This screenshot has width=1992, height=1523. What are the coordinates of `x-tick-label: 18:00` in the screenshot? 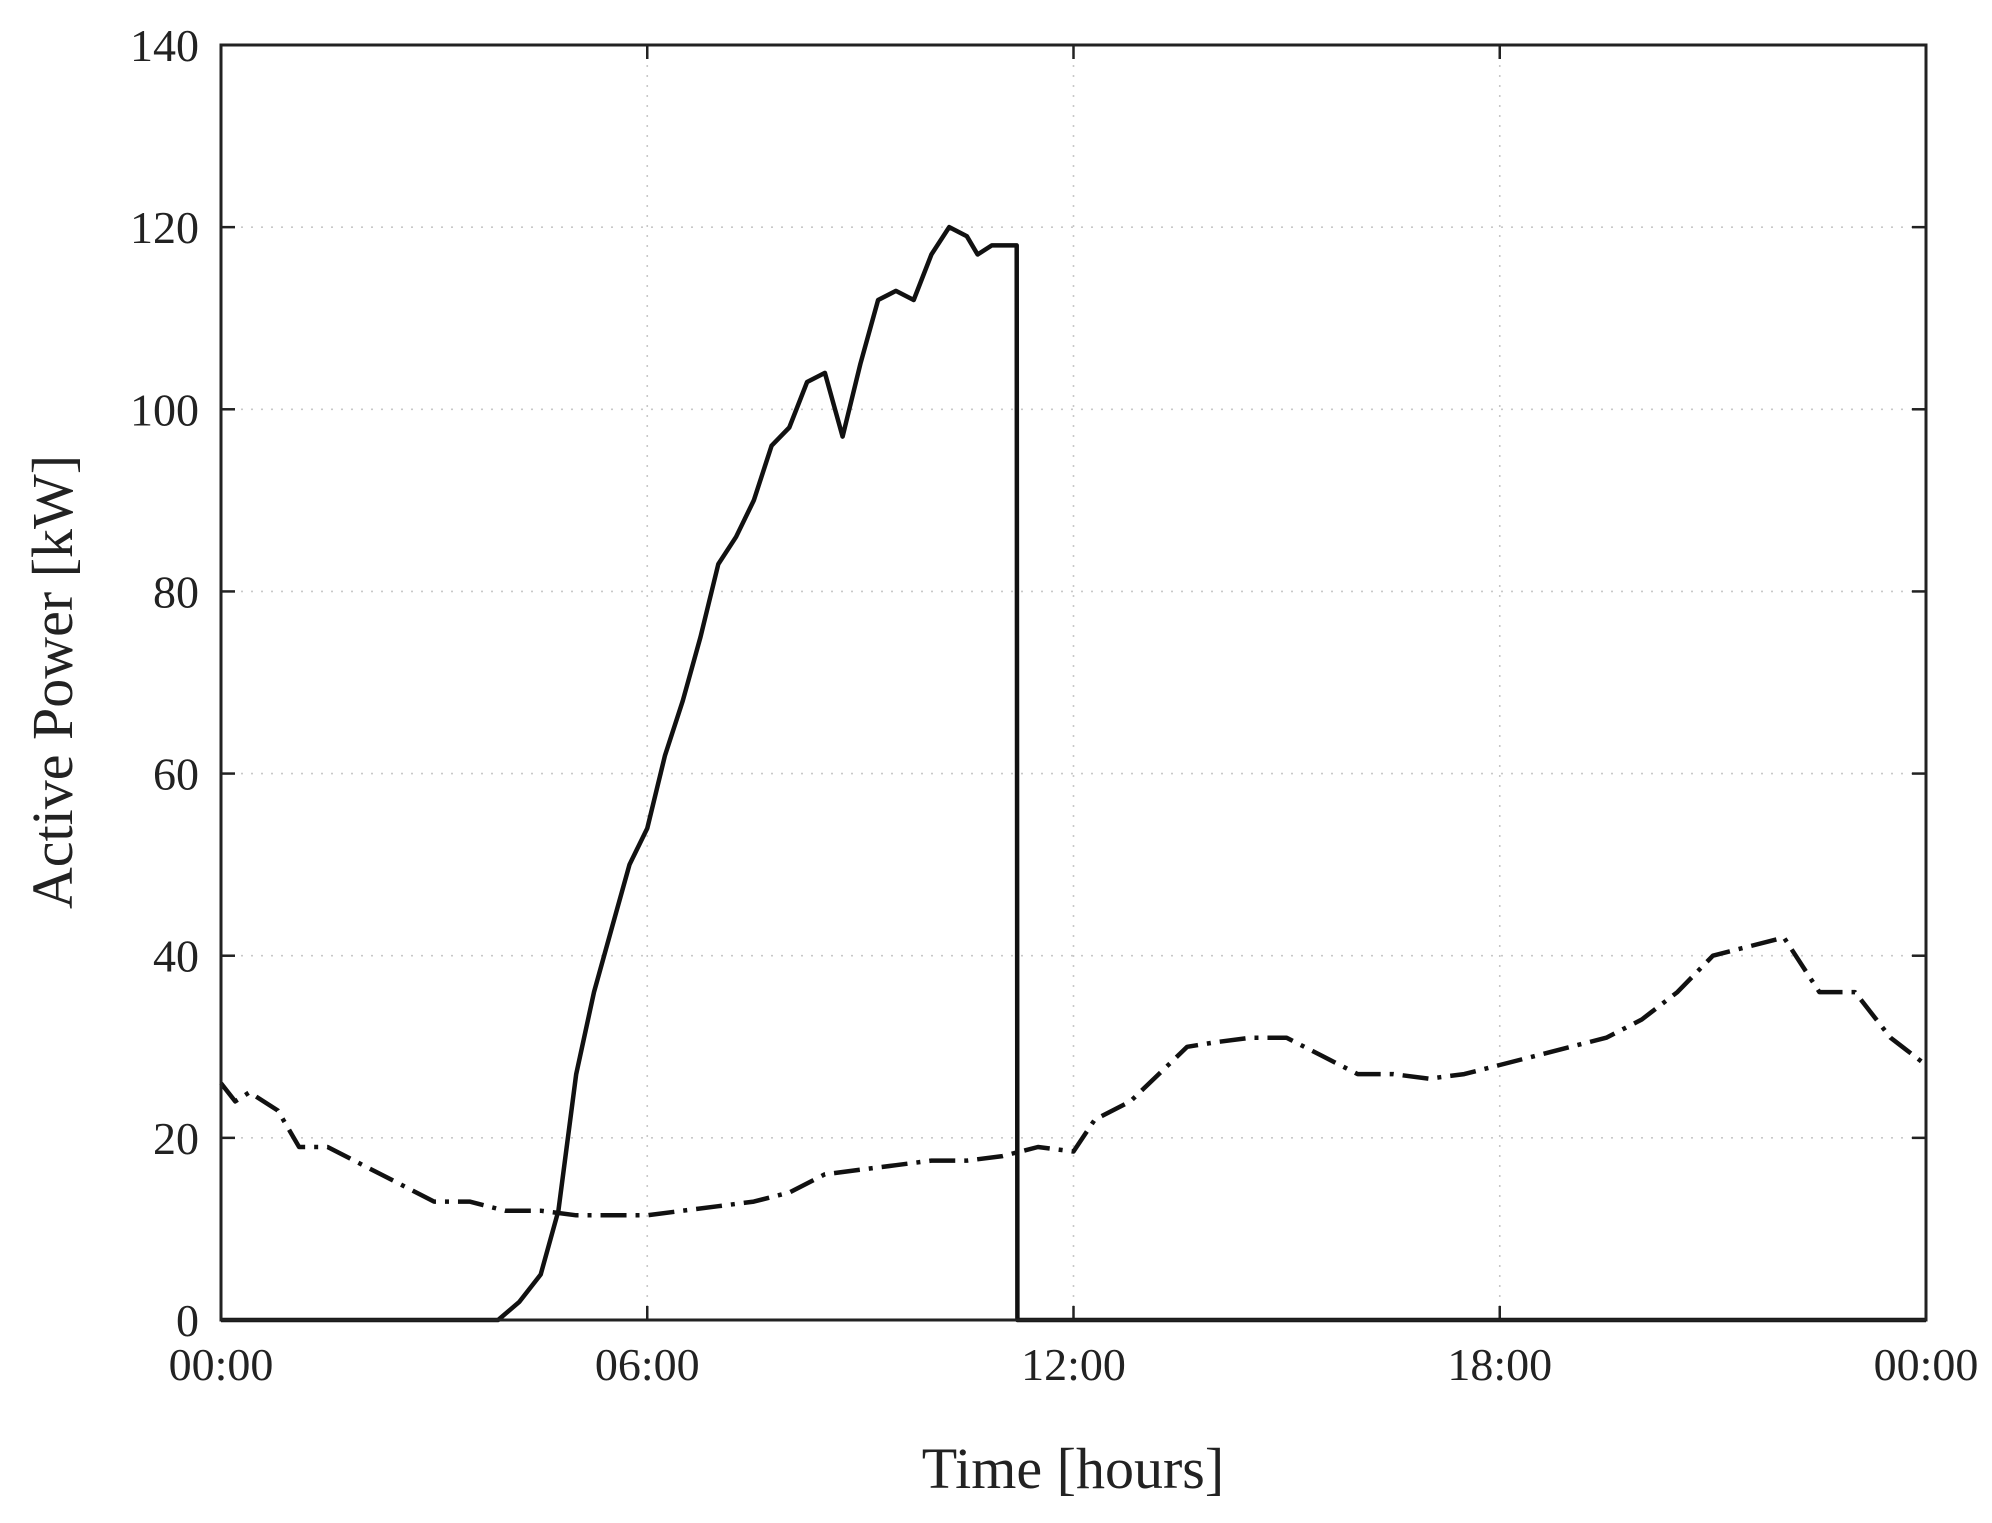 It's located at (1499, 1364).